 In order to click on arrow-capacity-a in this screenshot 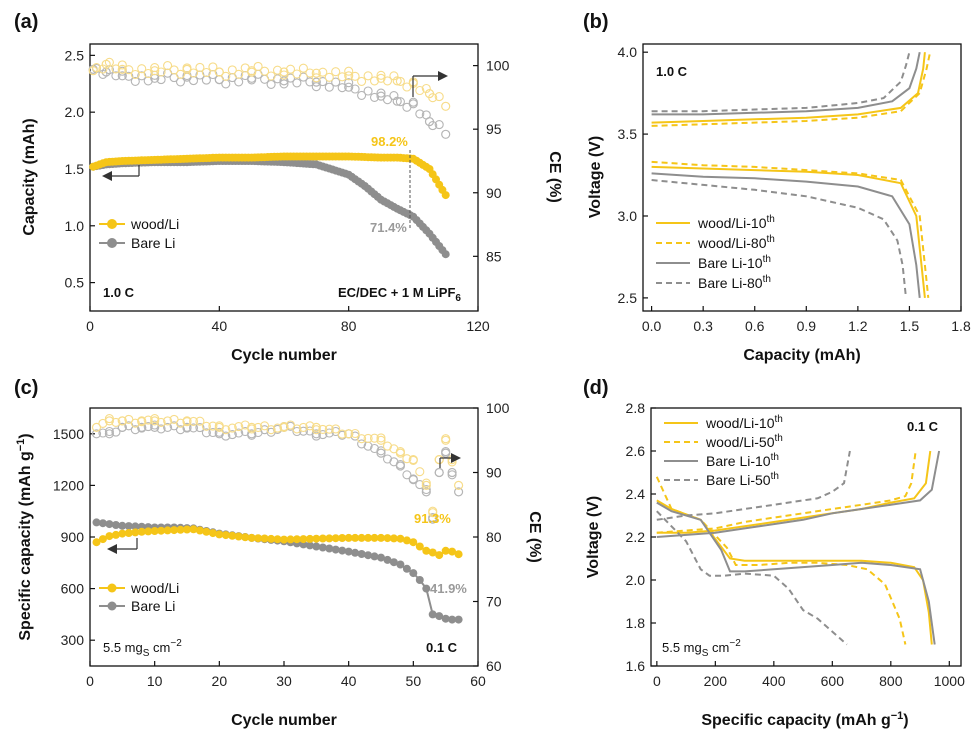, I will do `click(121, 173)`.